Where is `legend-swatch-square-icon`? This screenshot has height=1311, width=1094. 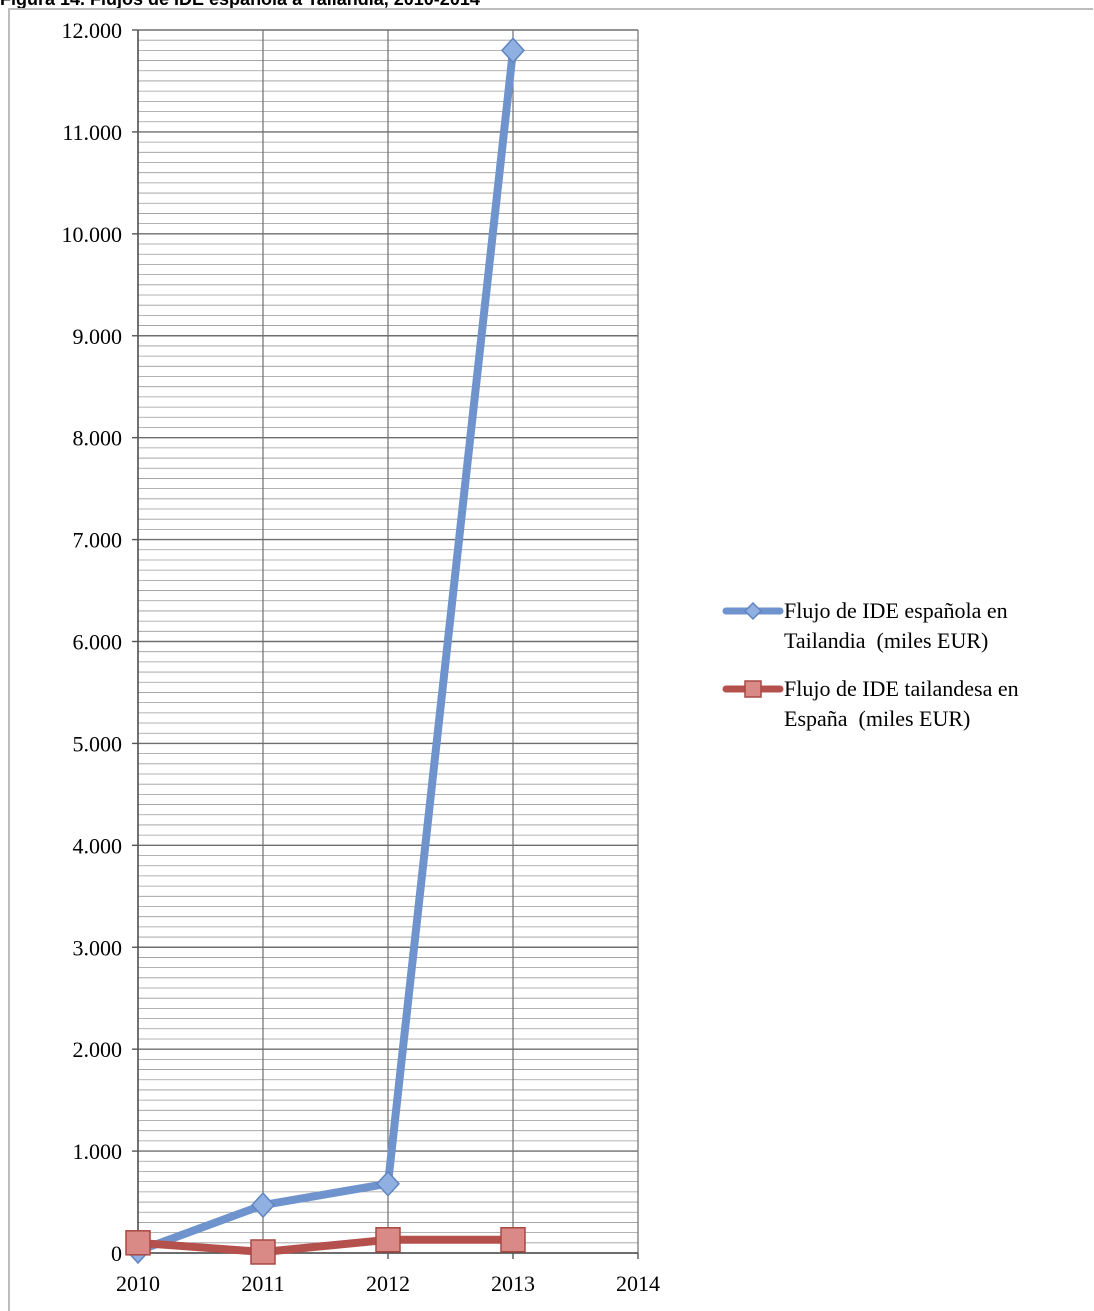
legend-swatch-square-icon is located at coordinates (753, 689).